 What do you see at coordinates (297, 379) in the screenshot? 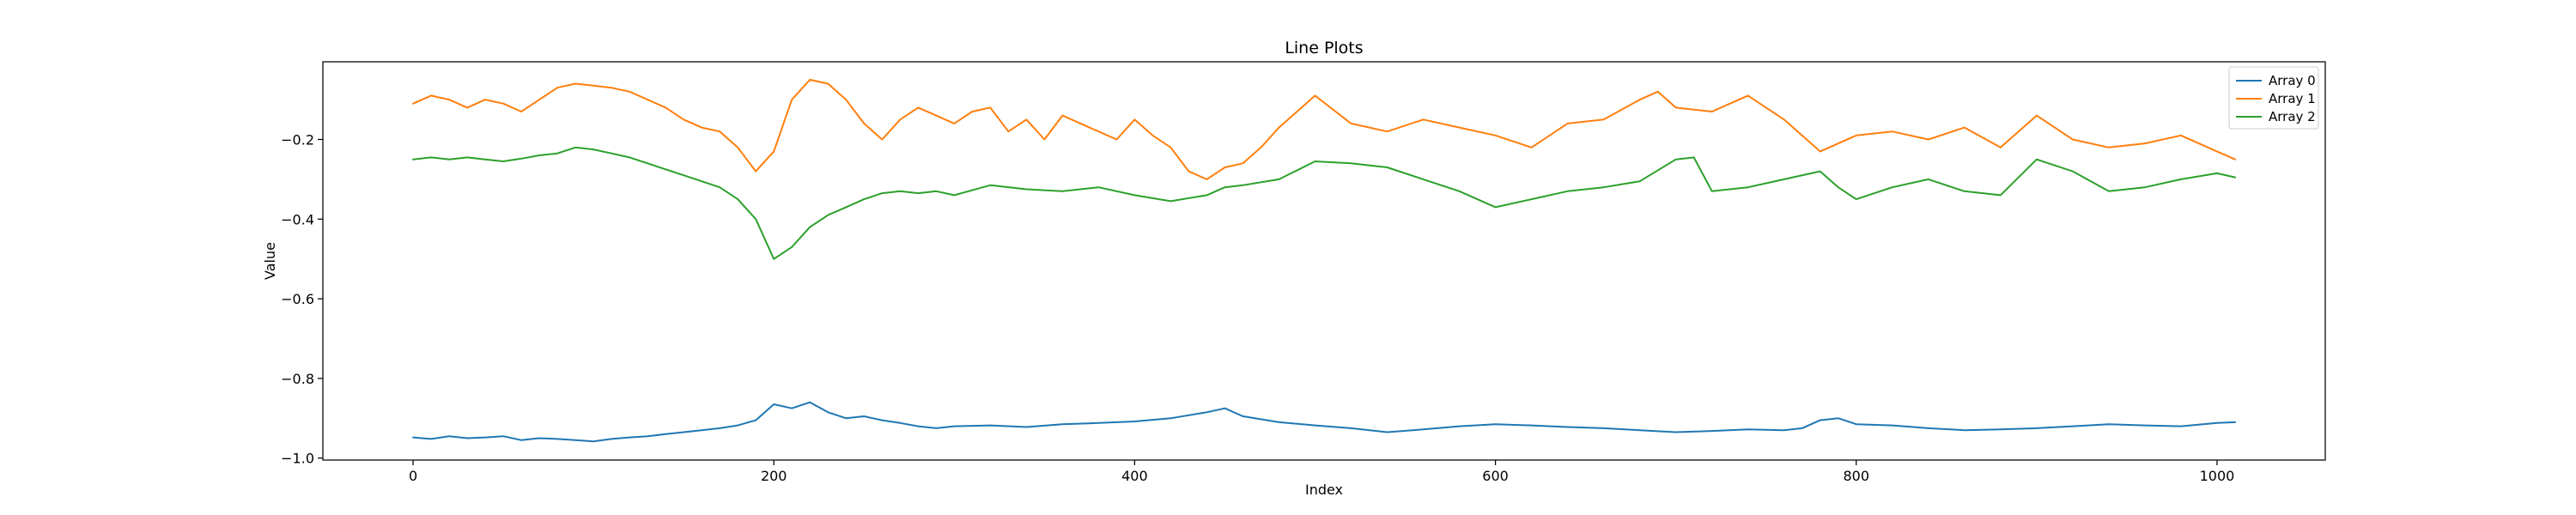
I see `y-tick-label: −0.8` at bounding box center [297, 379].